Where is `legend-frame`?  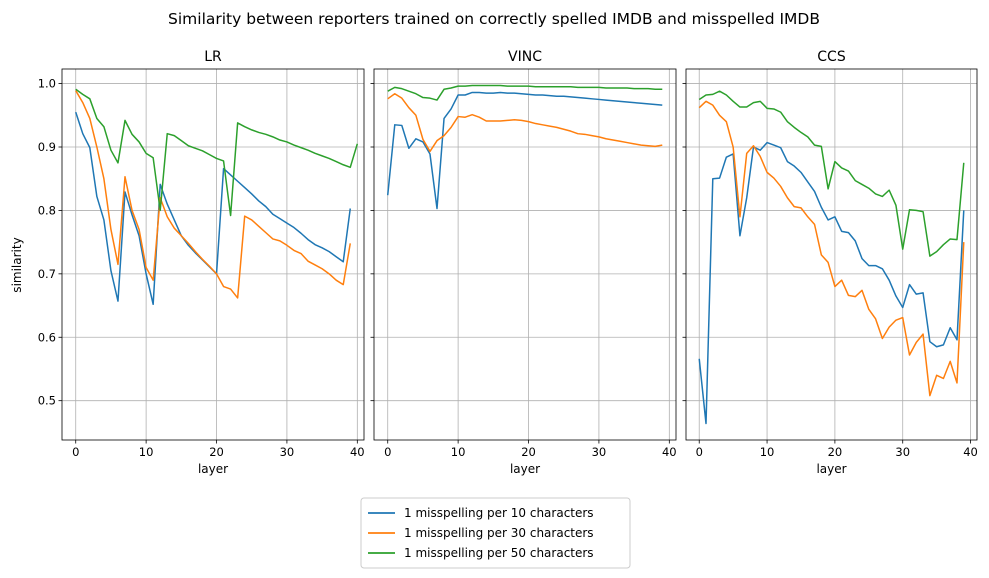 legend-frame is located at coordinates (495, 533).